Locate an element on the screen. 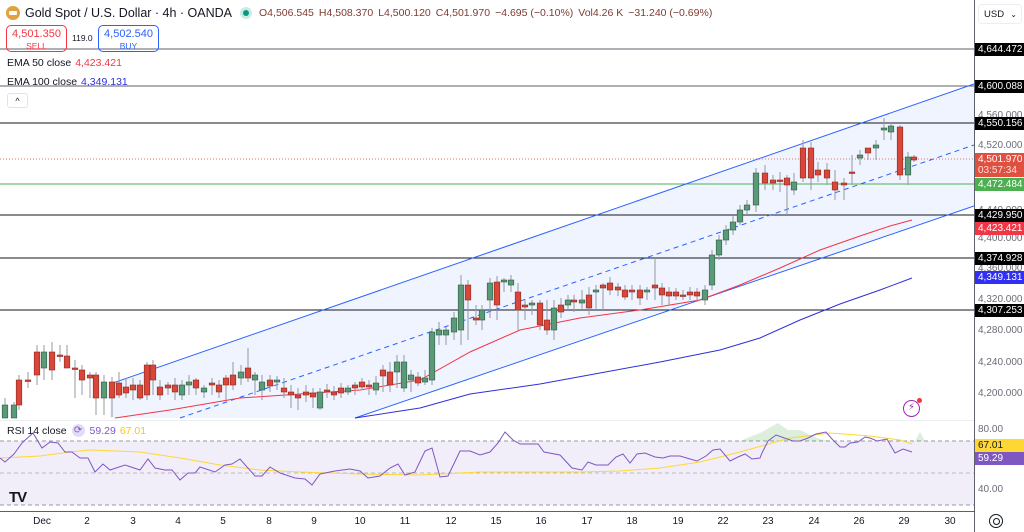 The image size is (1024, 532). price-tick: 4,320.000 is located at coordinates (1000, 299).